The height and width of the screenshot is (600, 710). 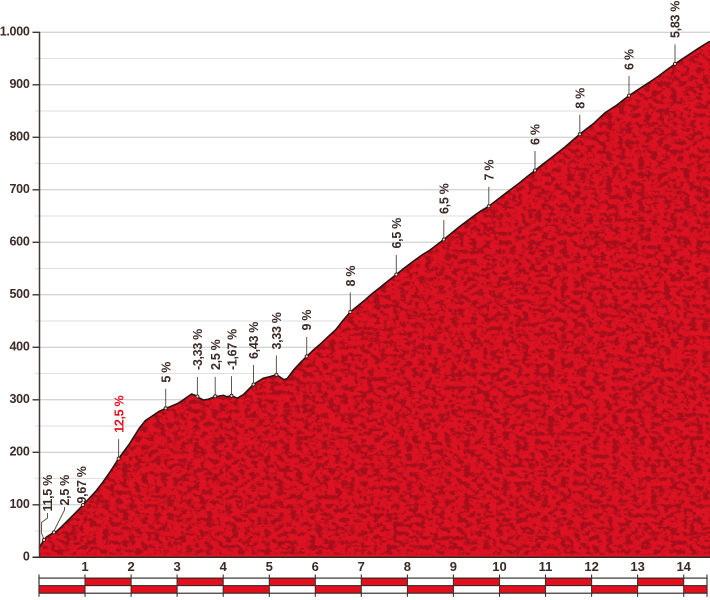 What do you see at coordinates (233, 349) in the screenshot?
I see `svg-text: -1,67 %` at bounding box center [233, 349].